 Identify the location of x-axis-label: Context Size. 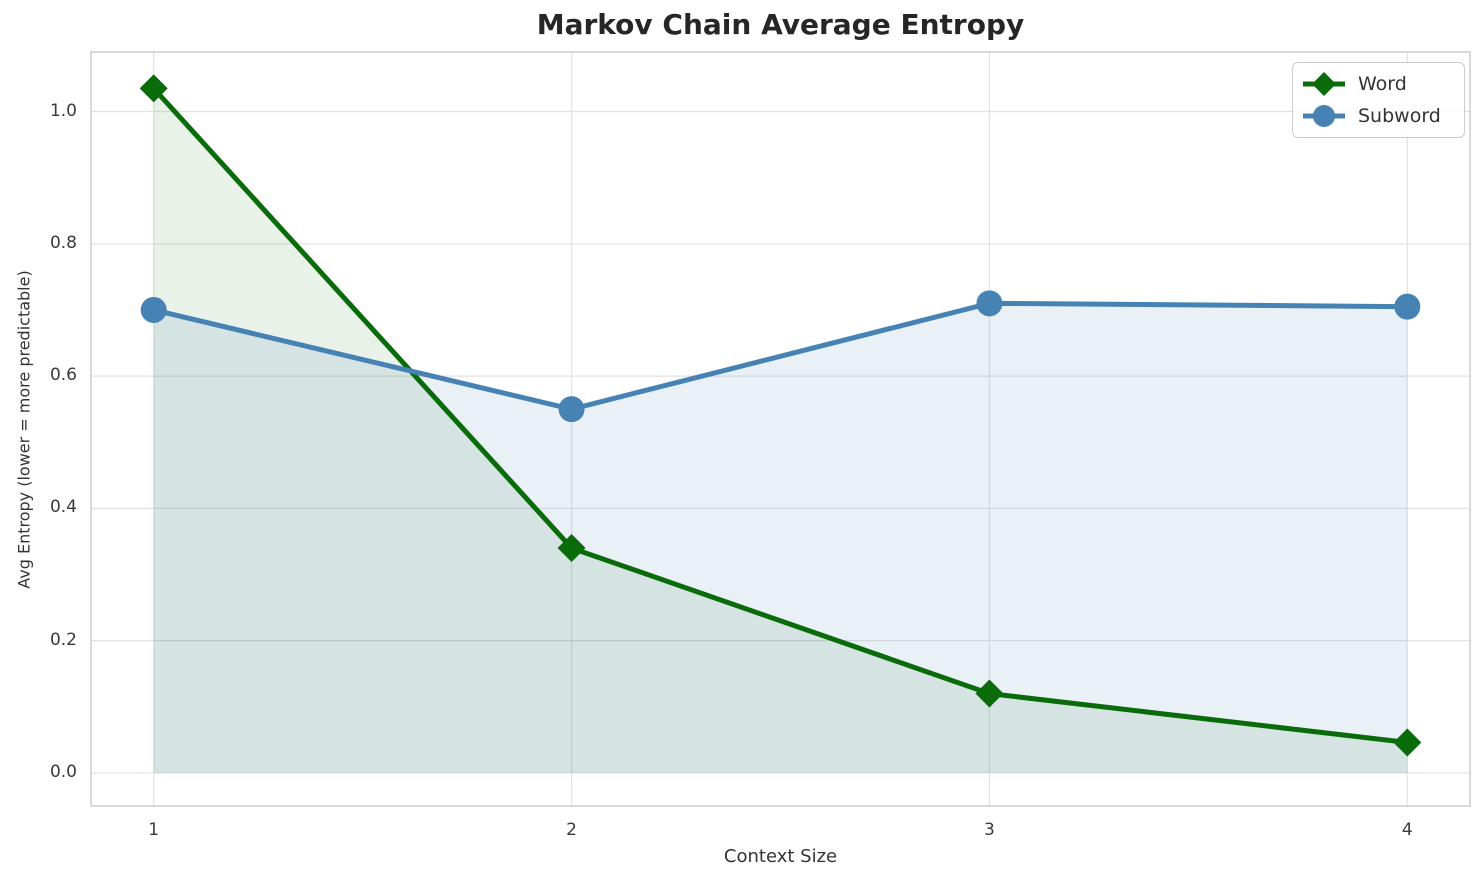
(780, 856).